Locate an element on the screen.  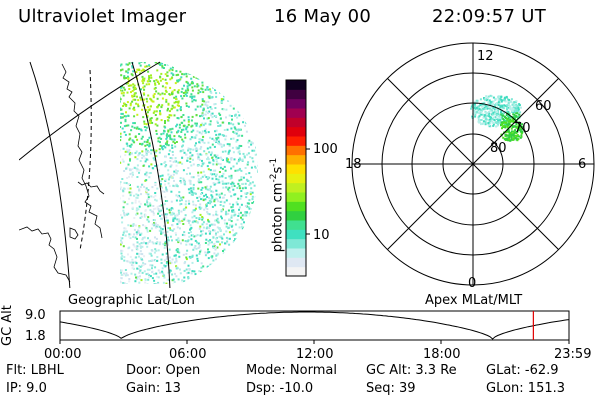
altitude-ytick-top: 9.0 is located at coordinates (35, 315).